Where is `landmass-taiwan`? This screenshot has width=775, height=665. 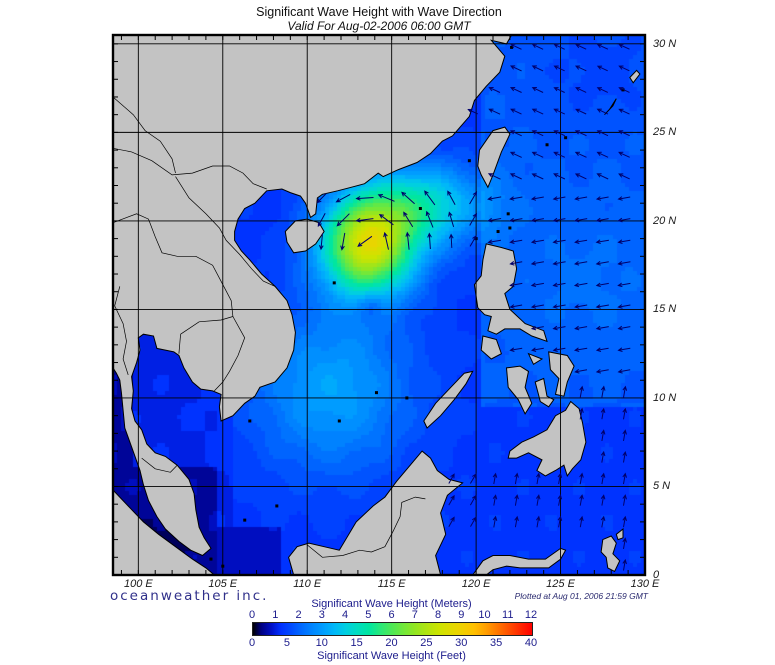
landmass-taiwan is located at coordinates (494, 157).